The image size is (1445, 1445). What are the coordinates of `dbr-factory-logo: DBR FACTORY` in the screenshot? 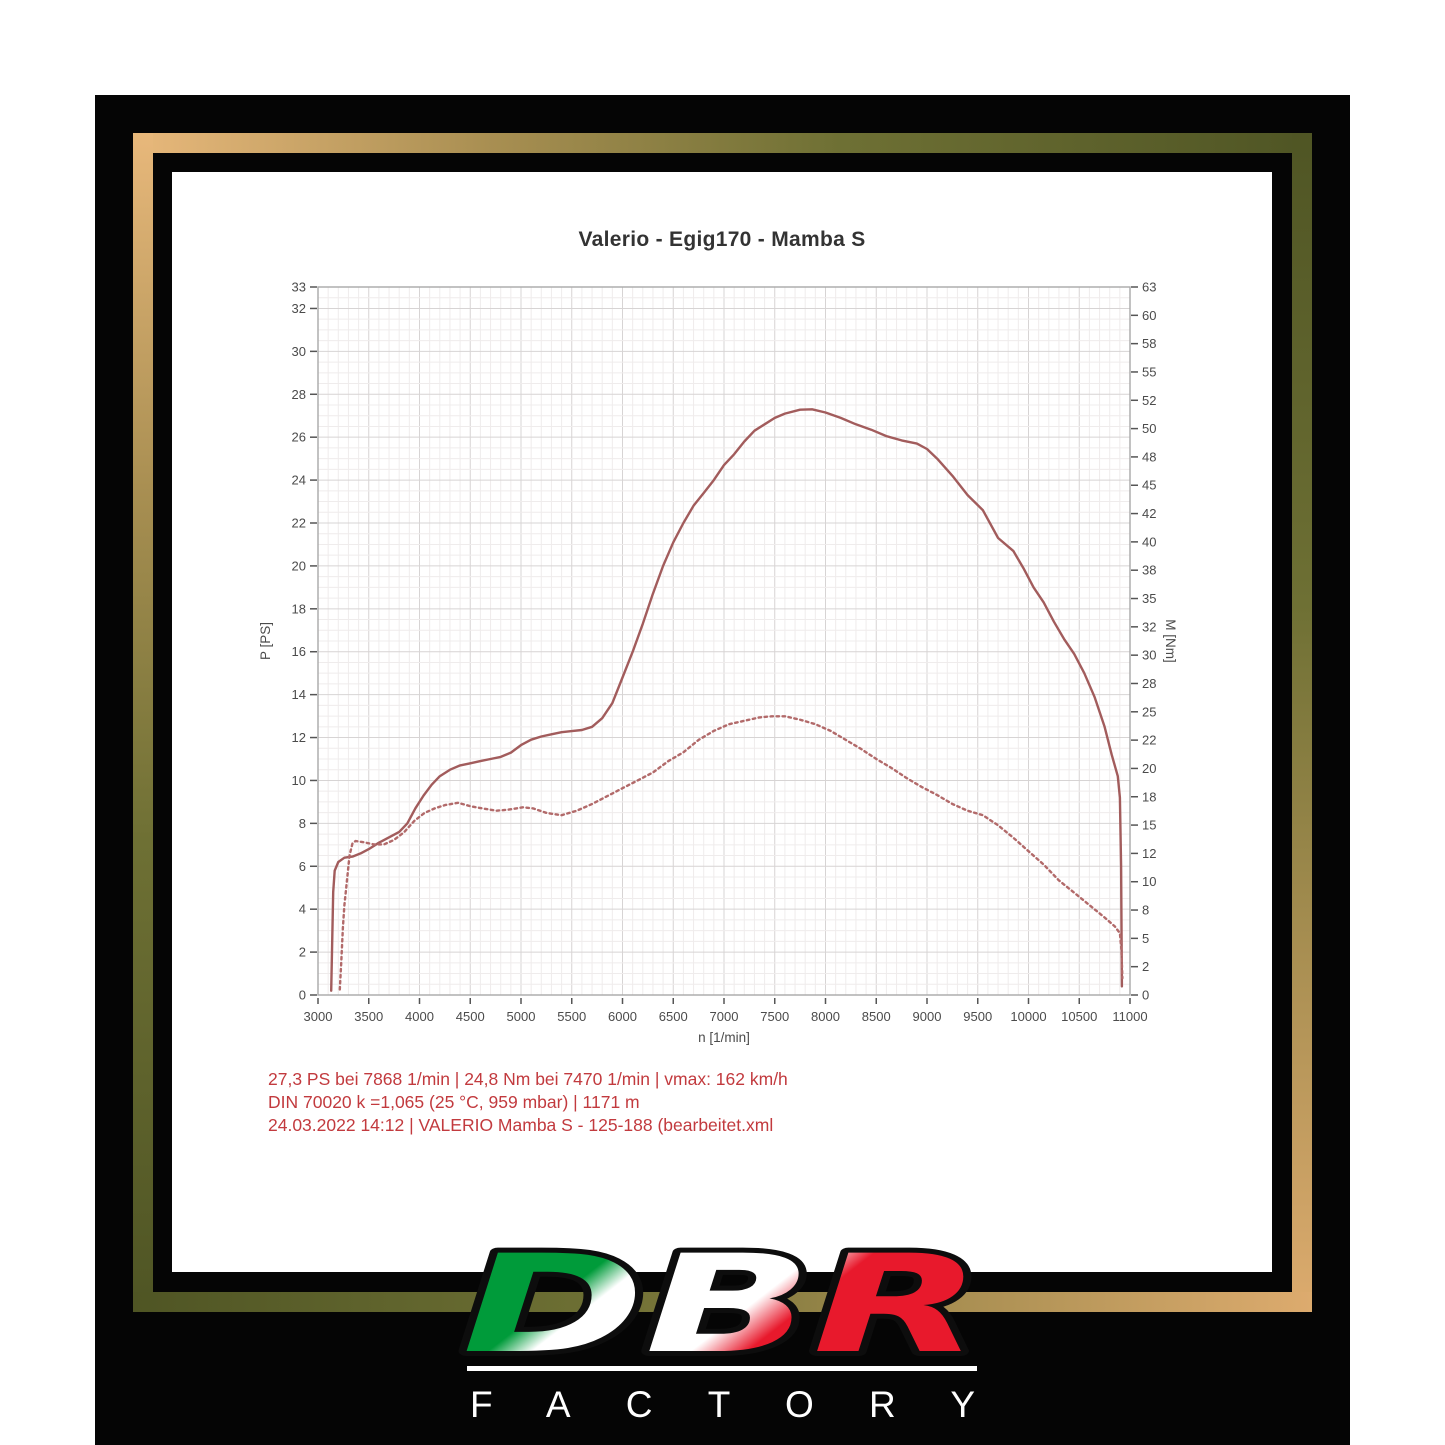 It's located at (722, 1329).